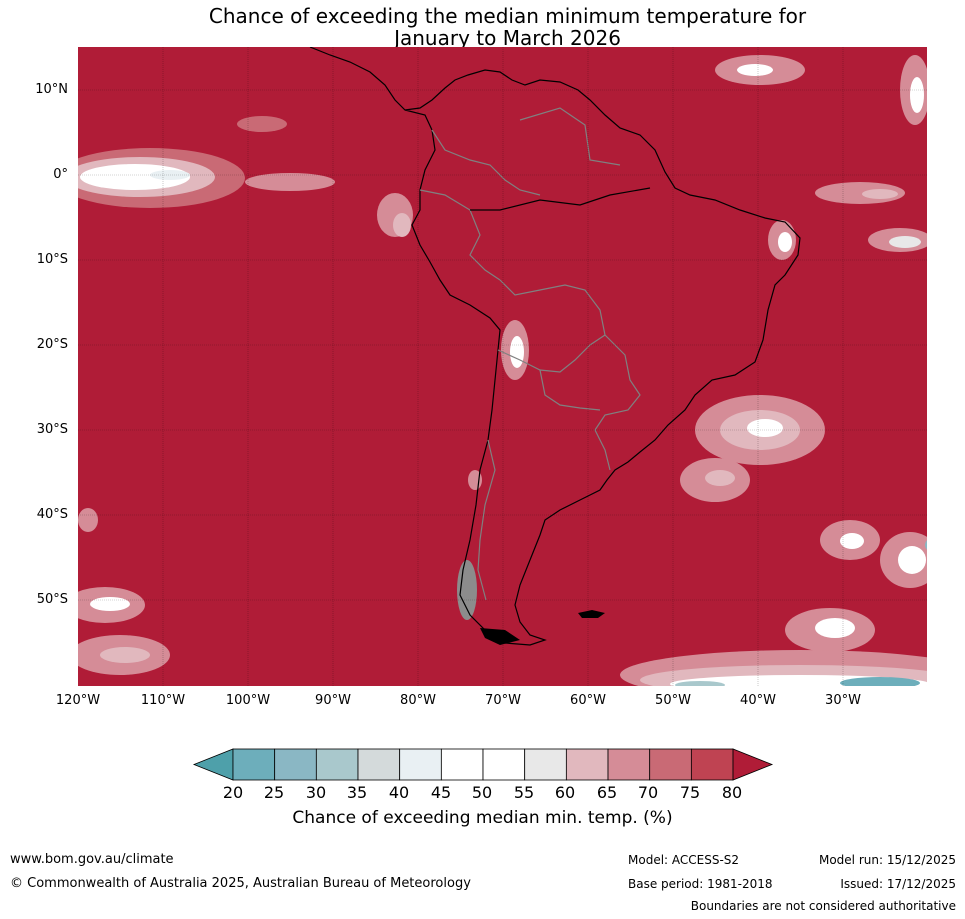 The width and height of the screenshot is (965, 919). Describe the element at coordinates (399, 792) in the screenshot. I see `colorbar-tick-label: 40` at that location.